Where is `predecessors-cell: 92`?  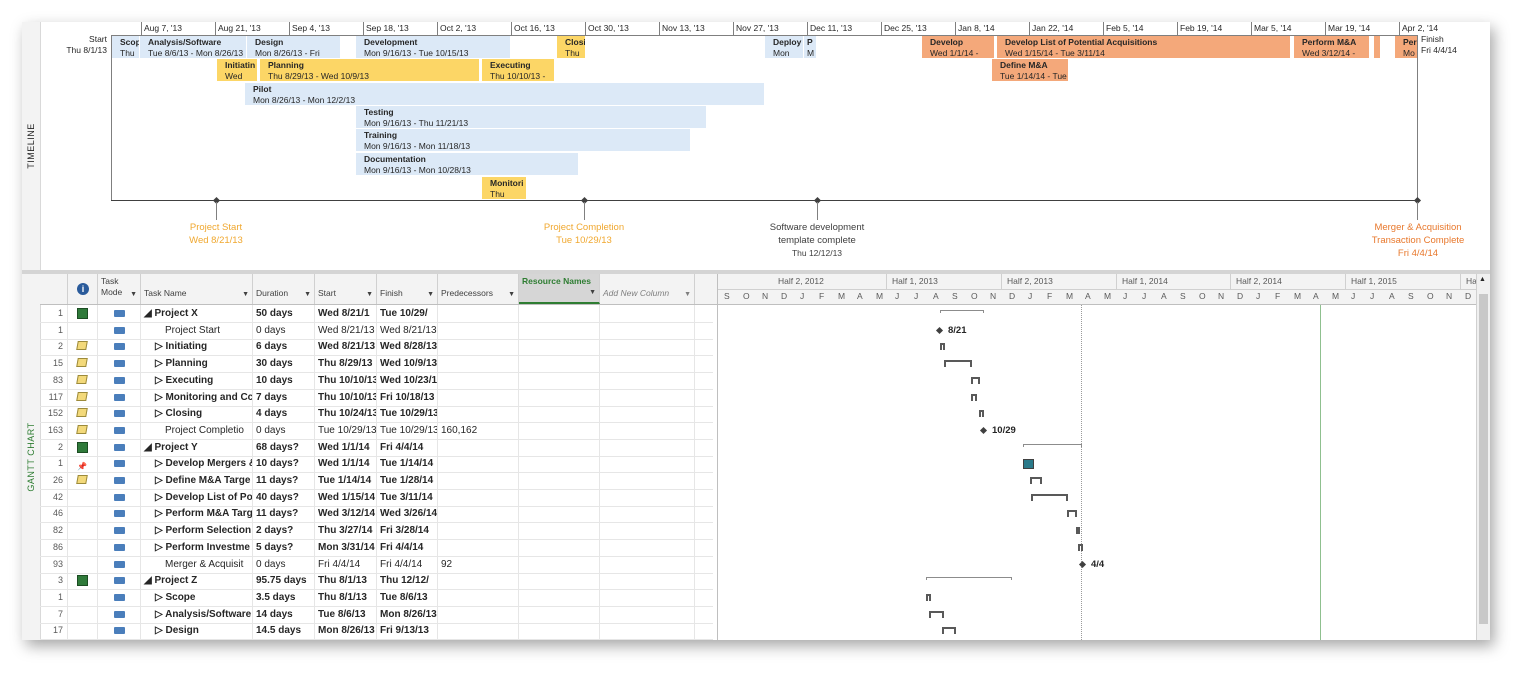 predecessors-cell: 92 is located at coordinates (478, 564).